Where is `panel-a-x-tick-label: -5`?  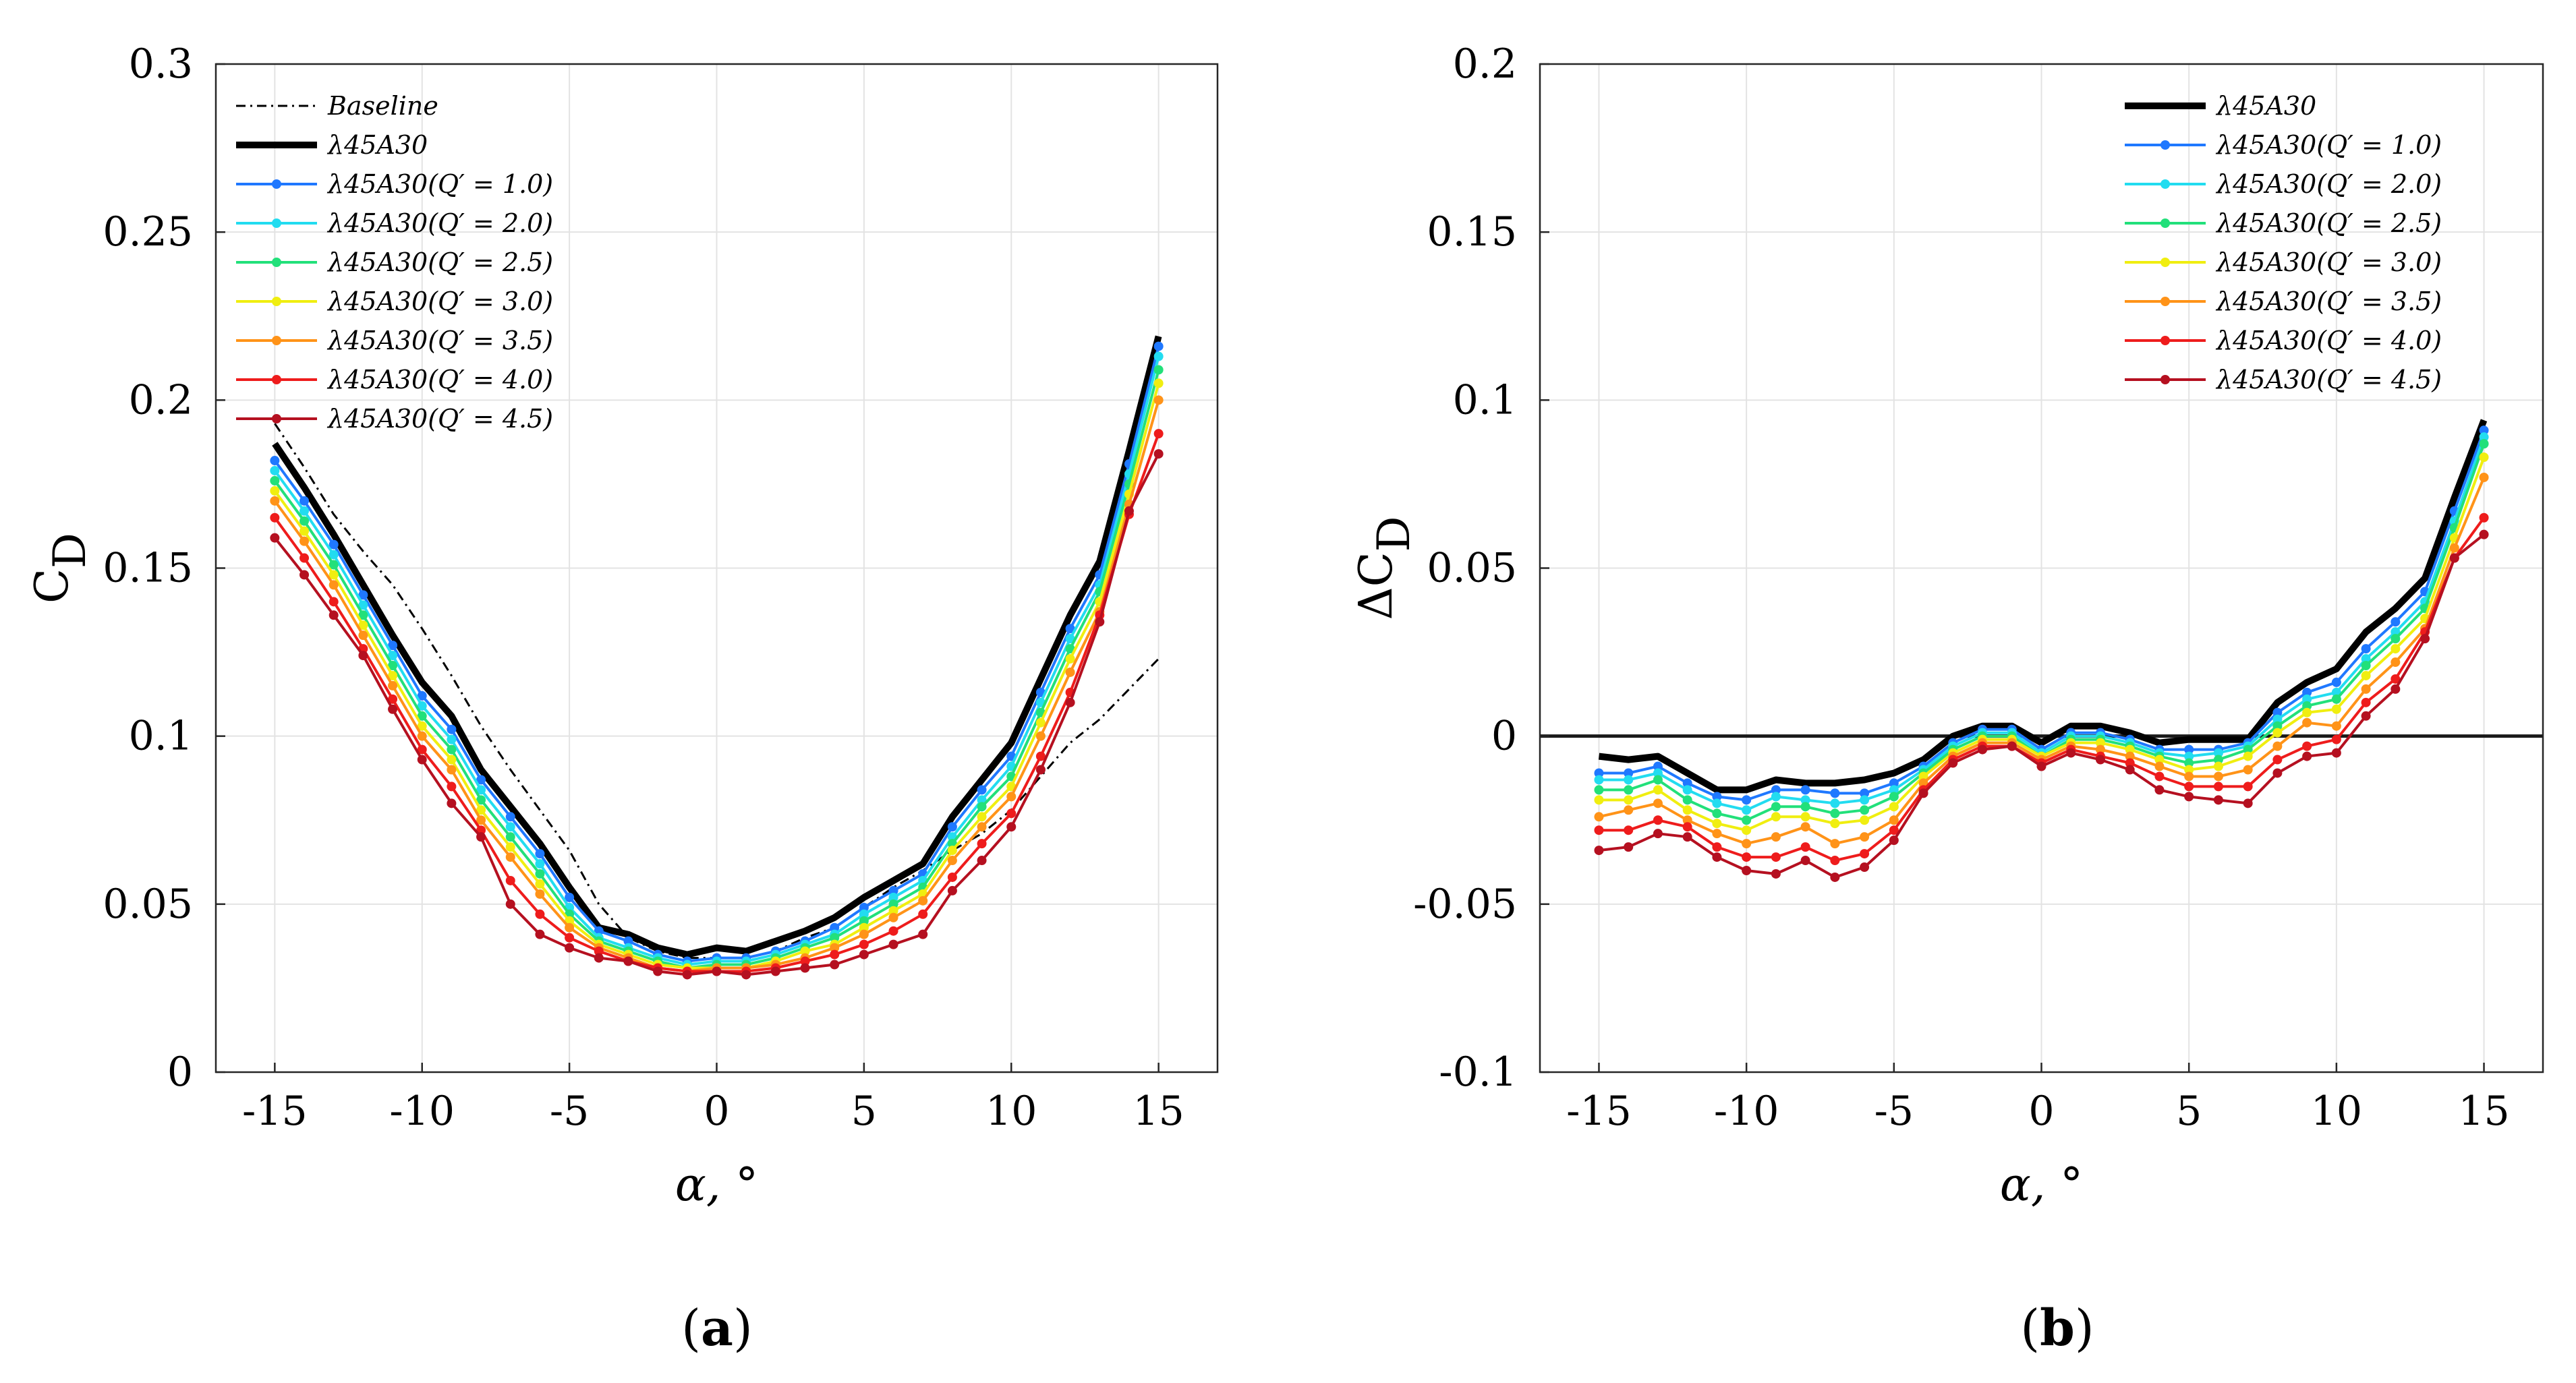
panel-a-x-tick-label: -5 is located at coordinates (569, 1111).